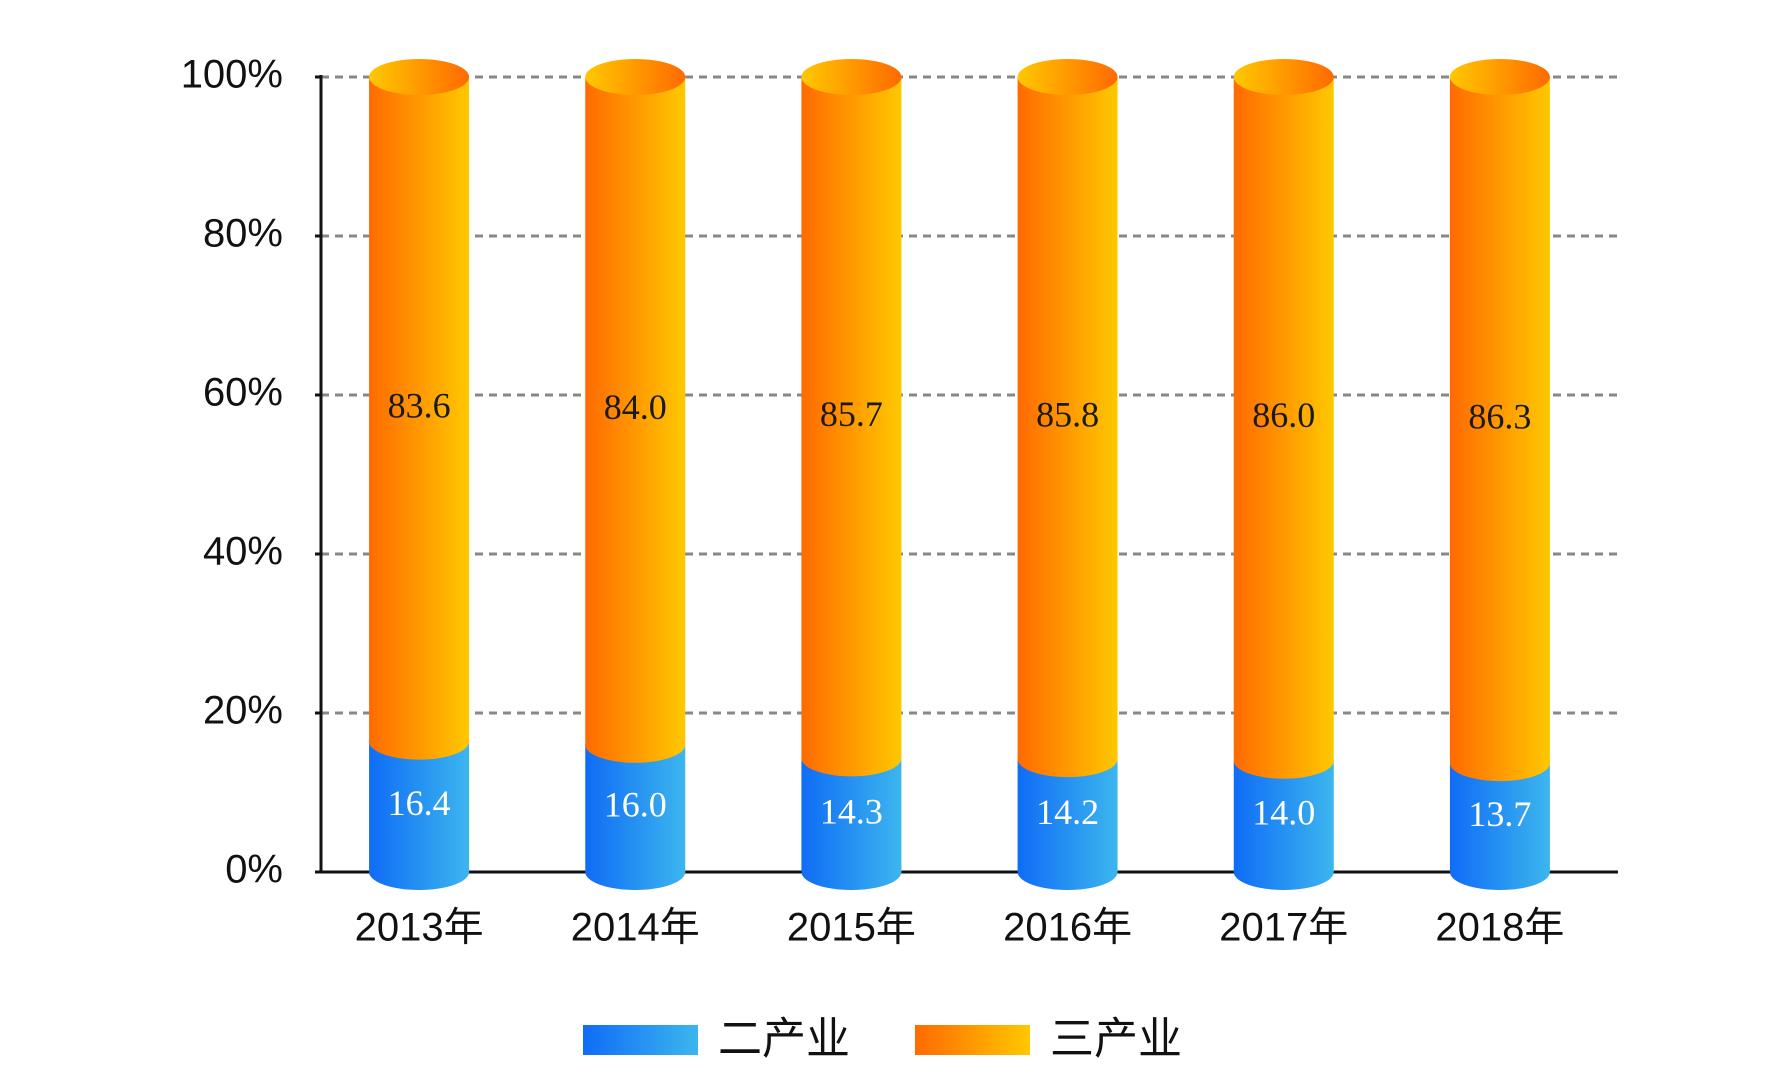 This screenshot has width=1771, height=1082. I want to click on value-label: 14.3, so click(851, 811).